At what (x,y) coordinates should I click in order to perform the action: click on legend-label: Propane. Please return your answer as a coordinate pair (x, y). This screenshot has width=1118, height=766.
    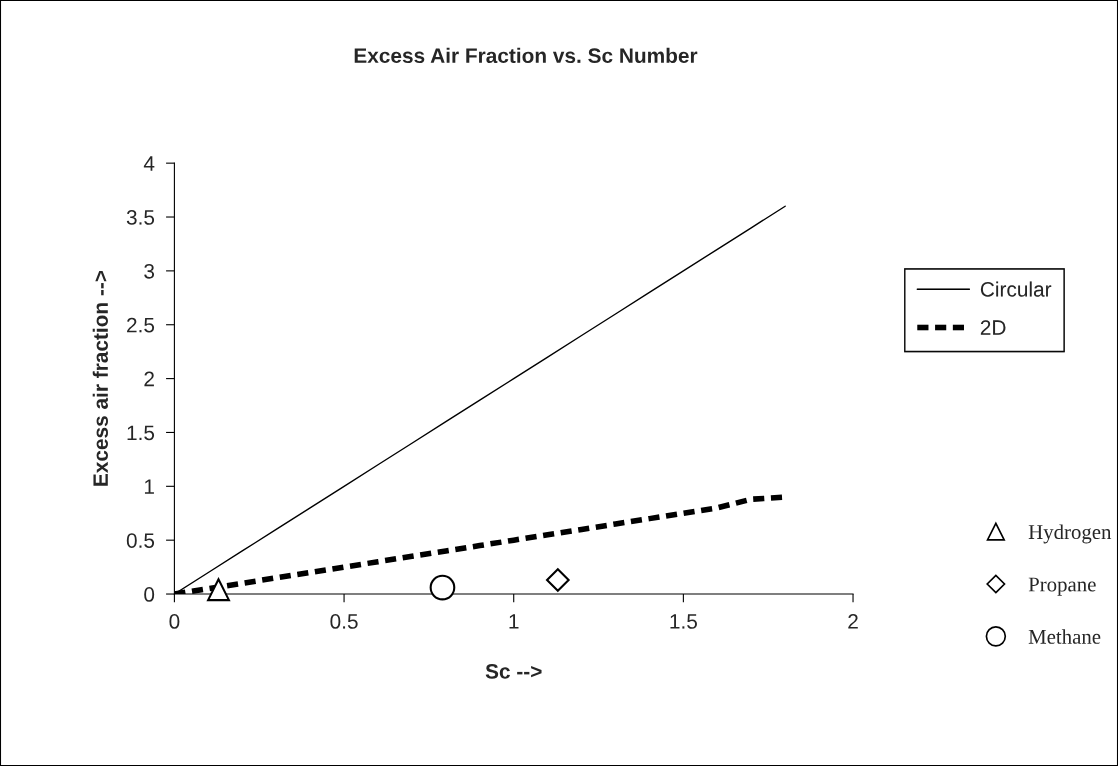
    Looking at the image, I should click on (1062, 586).